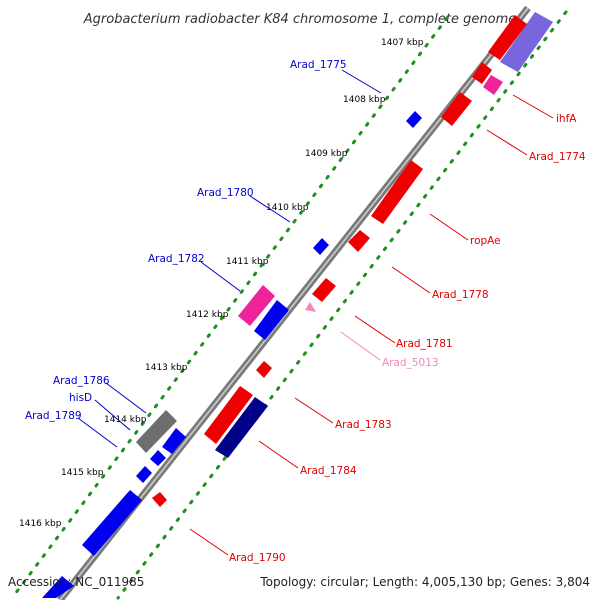  What do you see at coordinates (247, 262) in the screenshot?
I see `kbp-label: 1411 kbp` at bounding box center [247, 262].